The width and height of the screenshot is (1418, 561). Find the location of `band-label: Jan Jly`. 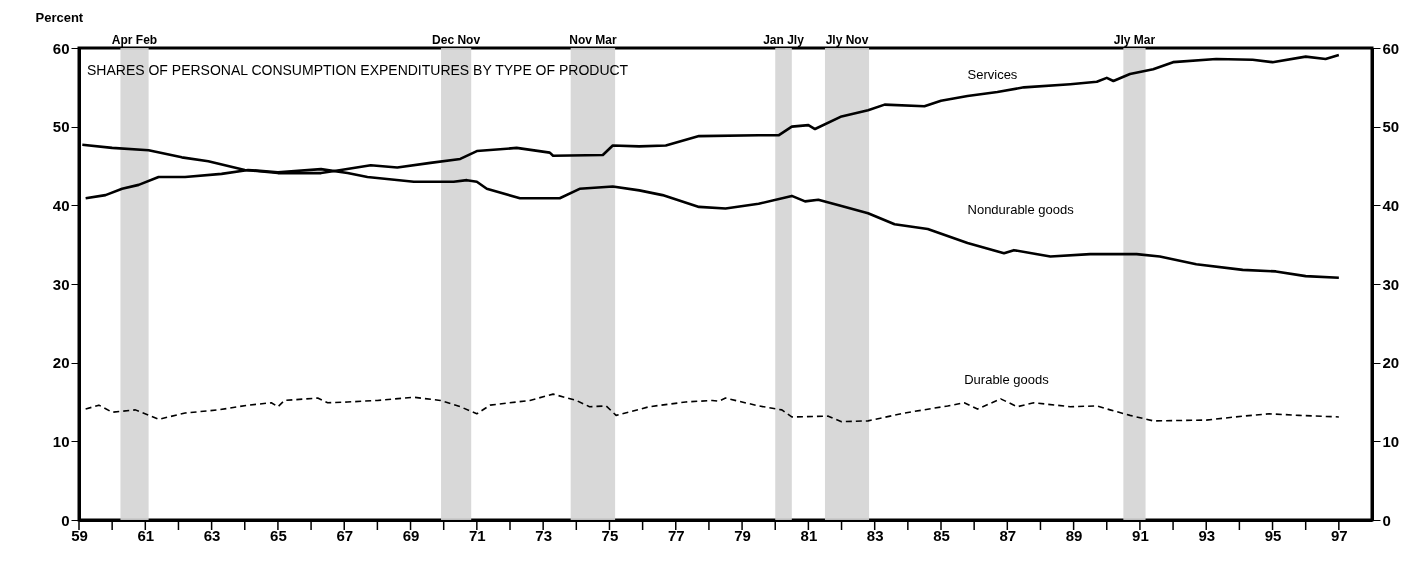

band-label: Jan Jly is located at coordinates (784, 40).